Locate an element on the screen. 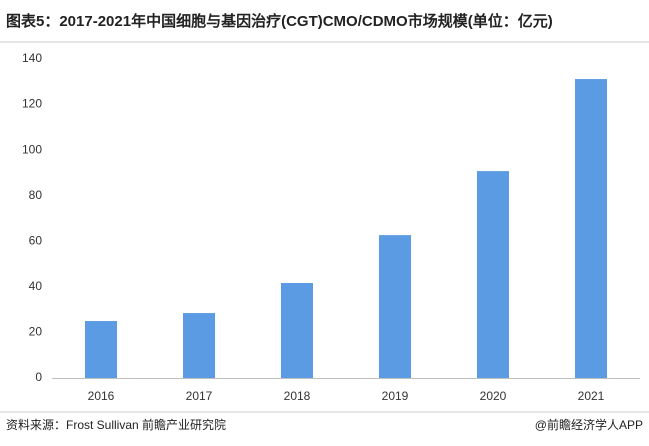 This screenshot has height=446, width=649. y-tick-label: 100 is located at coordinates (32, 149).